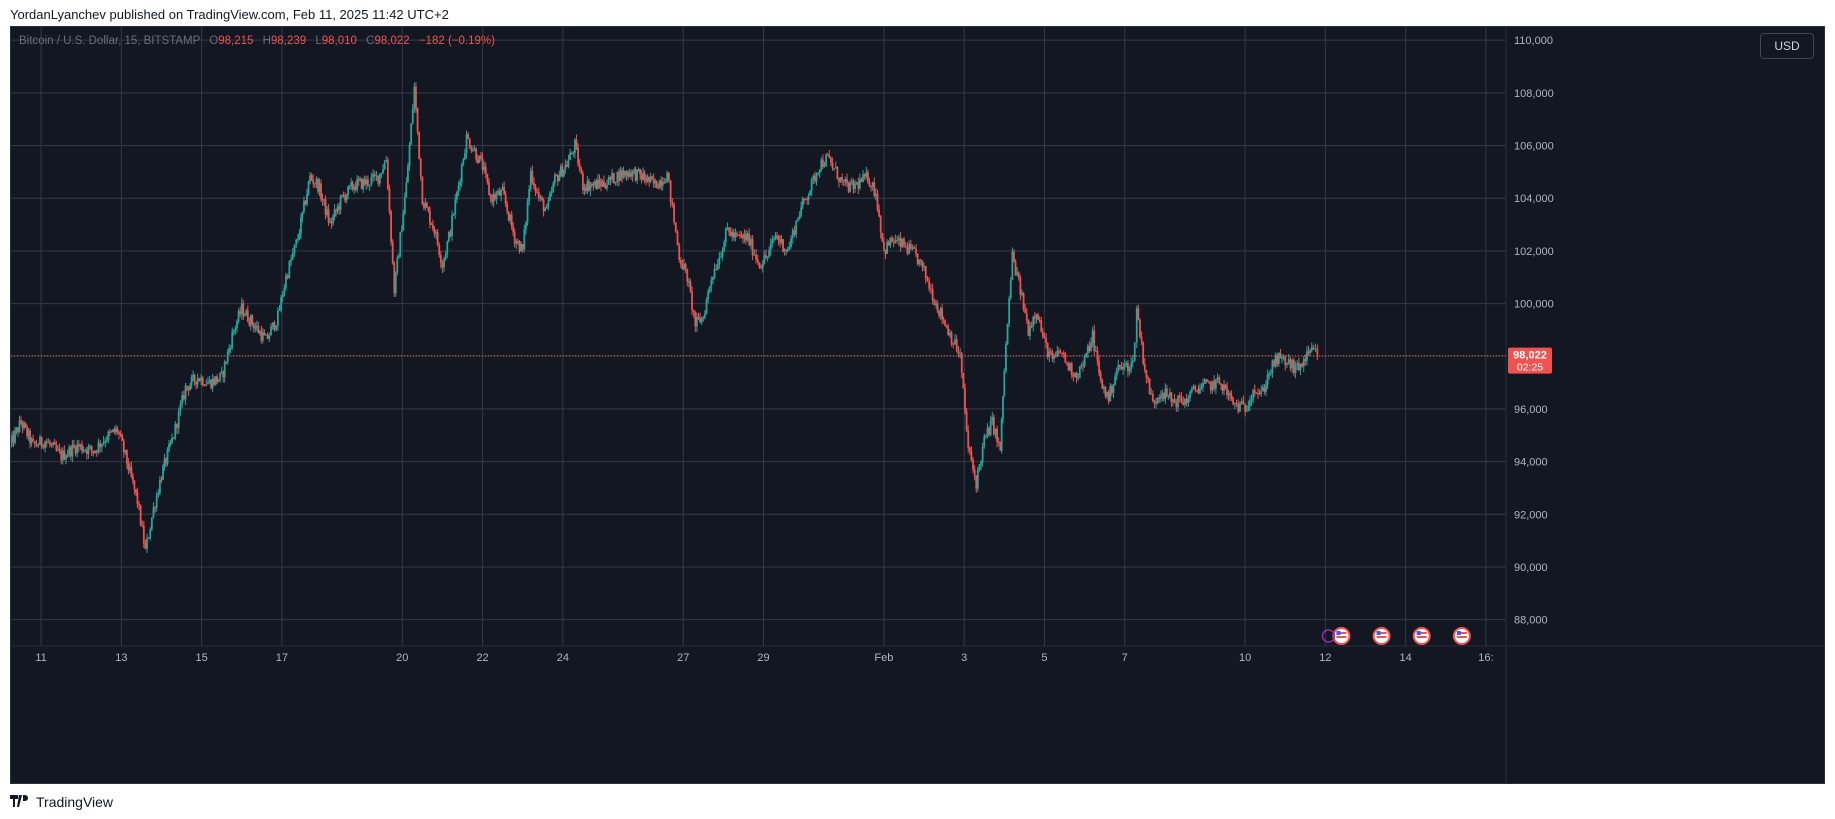 The width and height of the screenshot is (1835, 819). Describe the element at coordinates (1328, 636) in the screenshot. I see `news-icon` at that location.